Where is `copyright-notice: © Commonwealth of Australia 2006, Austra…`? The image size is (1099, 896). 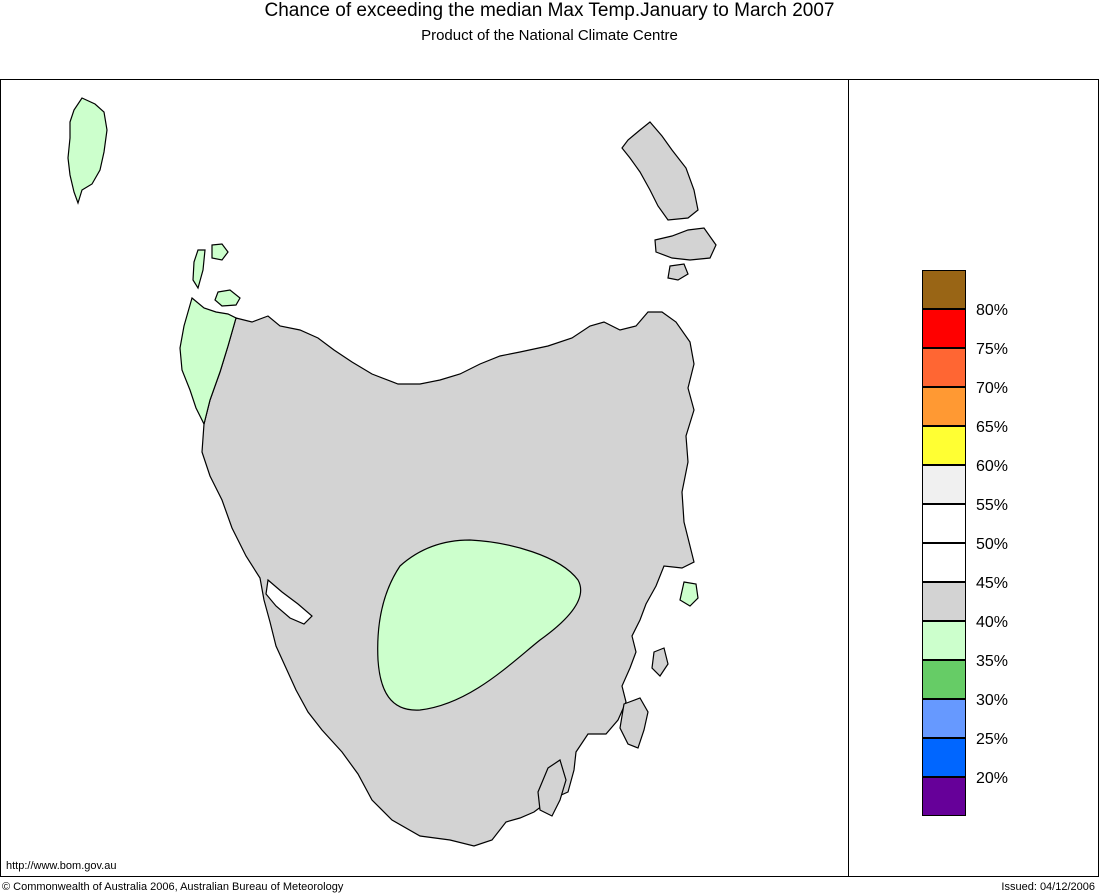 copyright-notice: © Commonwealth of Australia 2006, Austra… is located at coordinates (173, 887).